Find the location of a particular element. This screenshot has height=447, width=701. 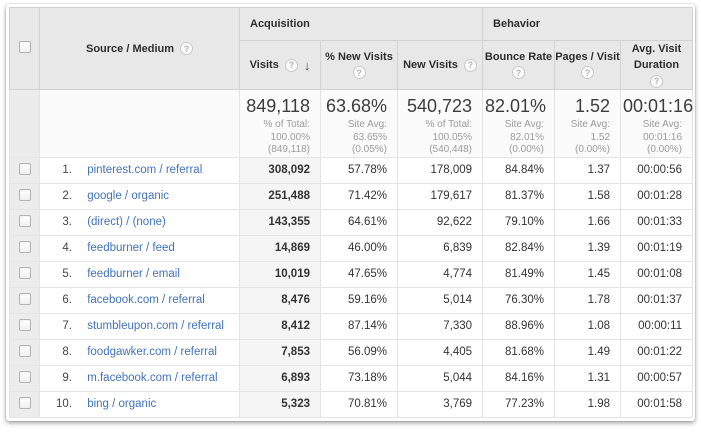

avg-duration-cell: 00:01:08 is located at coordinates (657, 274).